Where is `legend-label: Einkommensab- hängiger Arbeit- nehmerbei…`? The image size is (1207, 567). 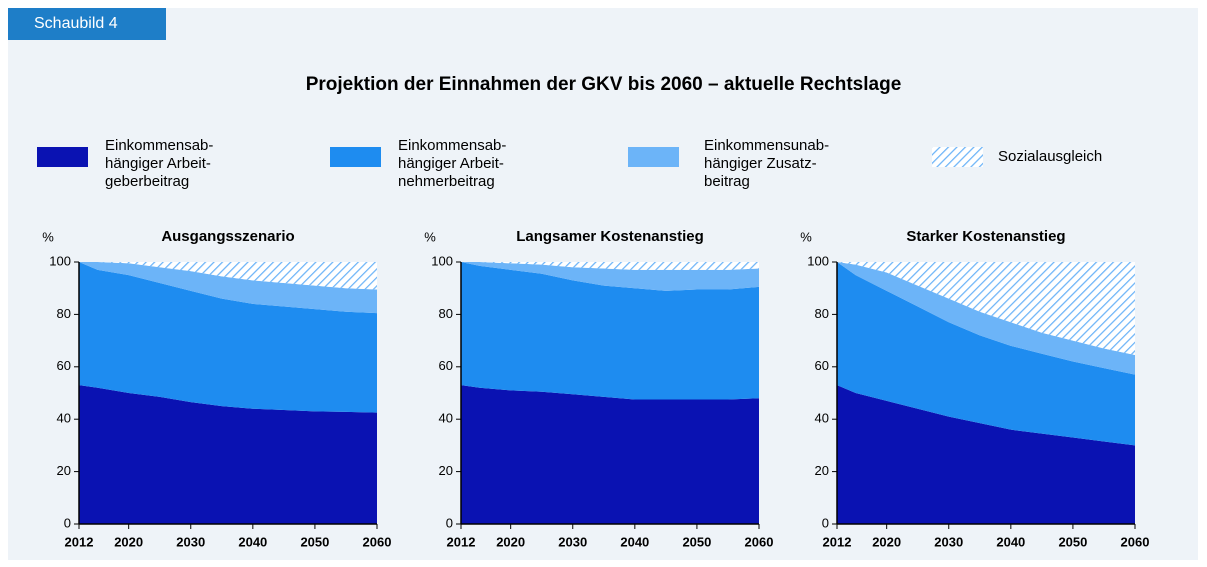 legend-label: Einkommensab- hängiger Arbeit- nehmerbei… is located at coordinates (452, 163).